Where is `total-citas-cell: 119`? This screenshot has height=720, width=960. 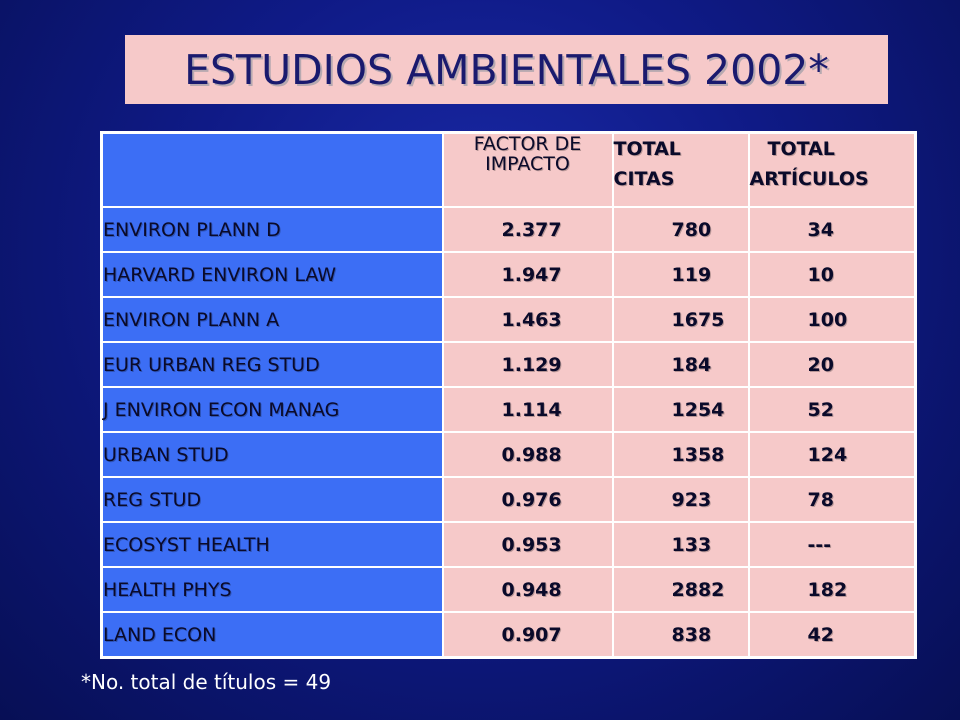 total-citas-cell: 119 is located at coordinates (680, 274).